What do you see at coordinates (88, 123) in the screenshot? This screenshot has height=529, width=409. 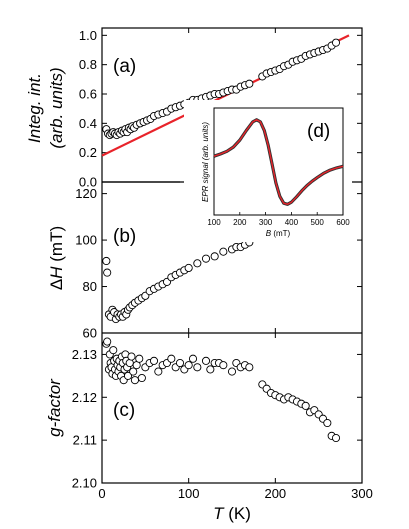 I see `y-tick-label: 0.4` at bounding box center [88, 123].